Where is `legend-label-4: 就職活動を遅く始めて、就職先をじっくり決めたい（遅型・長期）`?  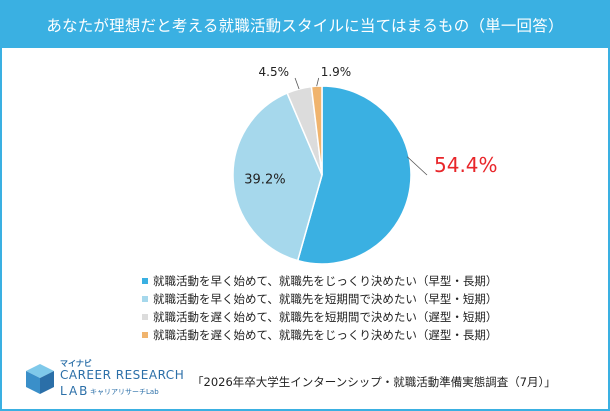
legend-label-4: 就職活動を遅く始めて、就職先をじっくり決めたい（遅型・長期） is located at coordinates (325, 335).